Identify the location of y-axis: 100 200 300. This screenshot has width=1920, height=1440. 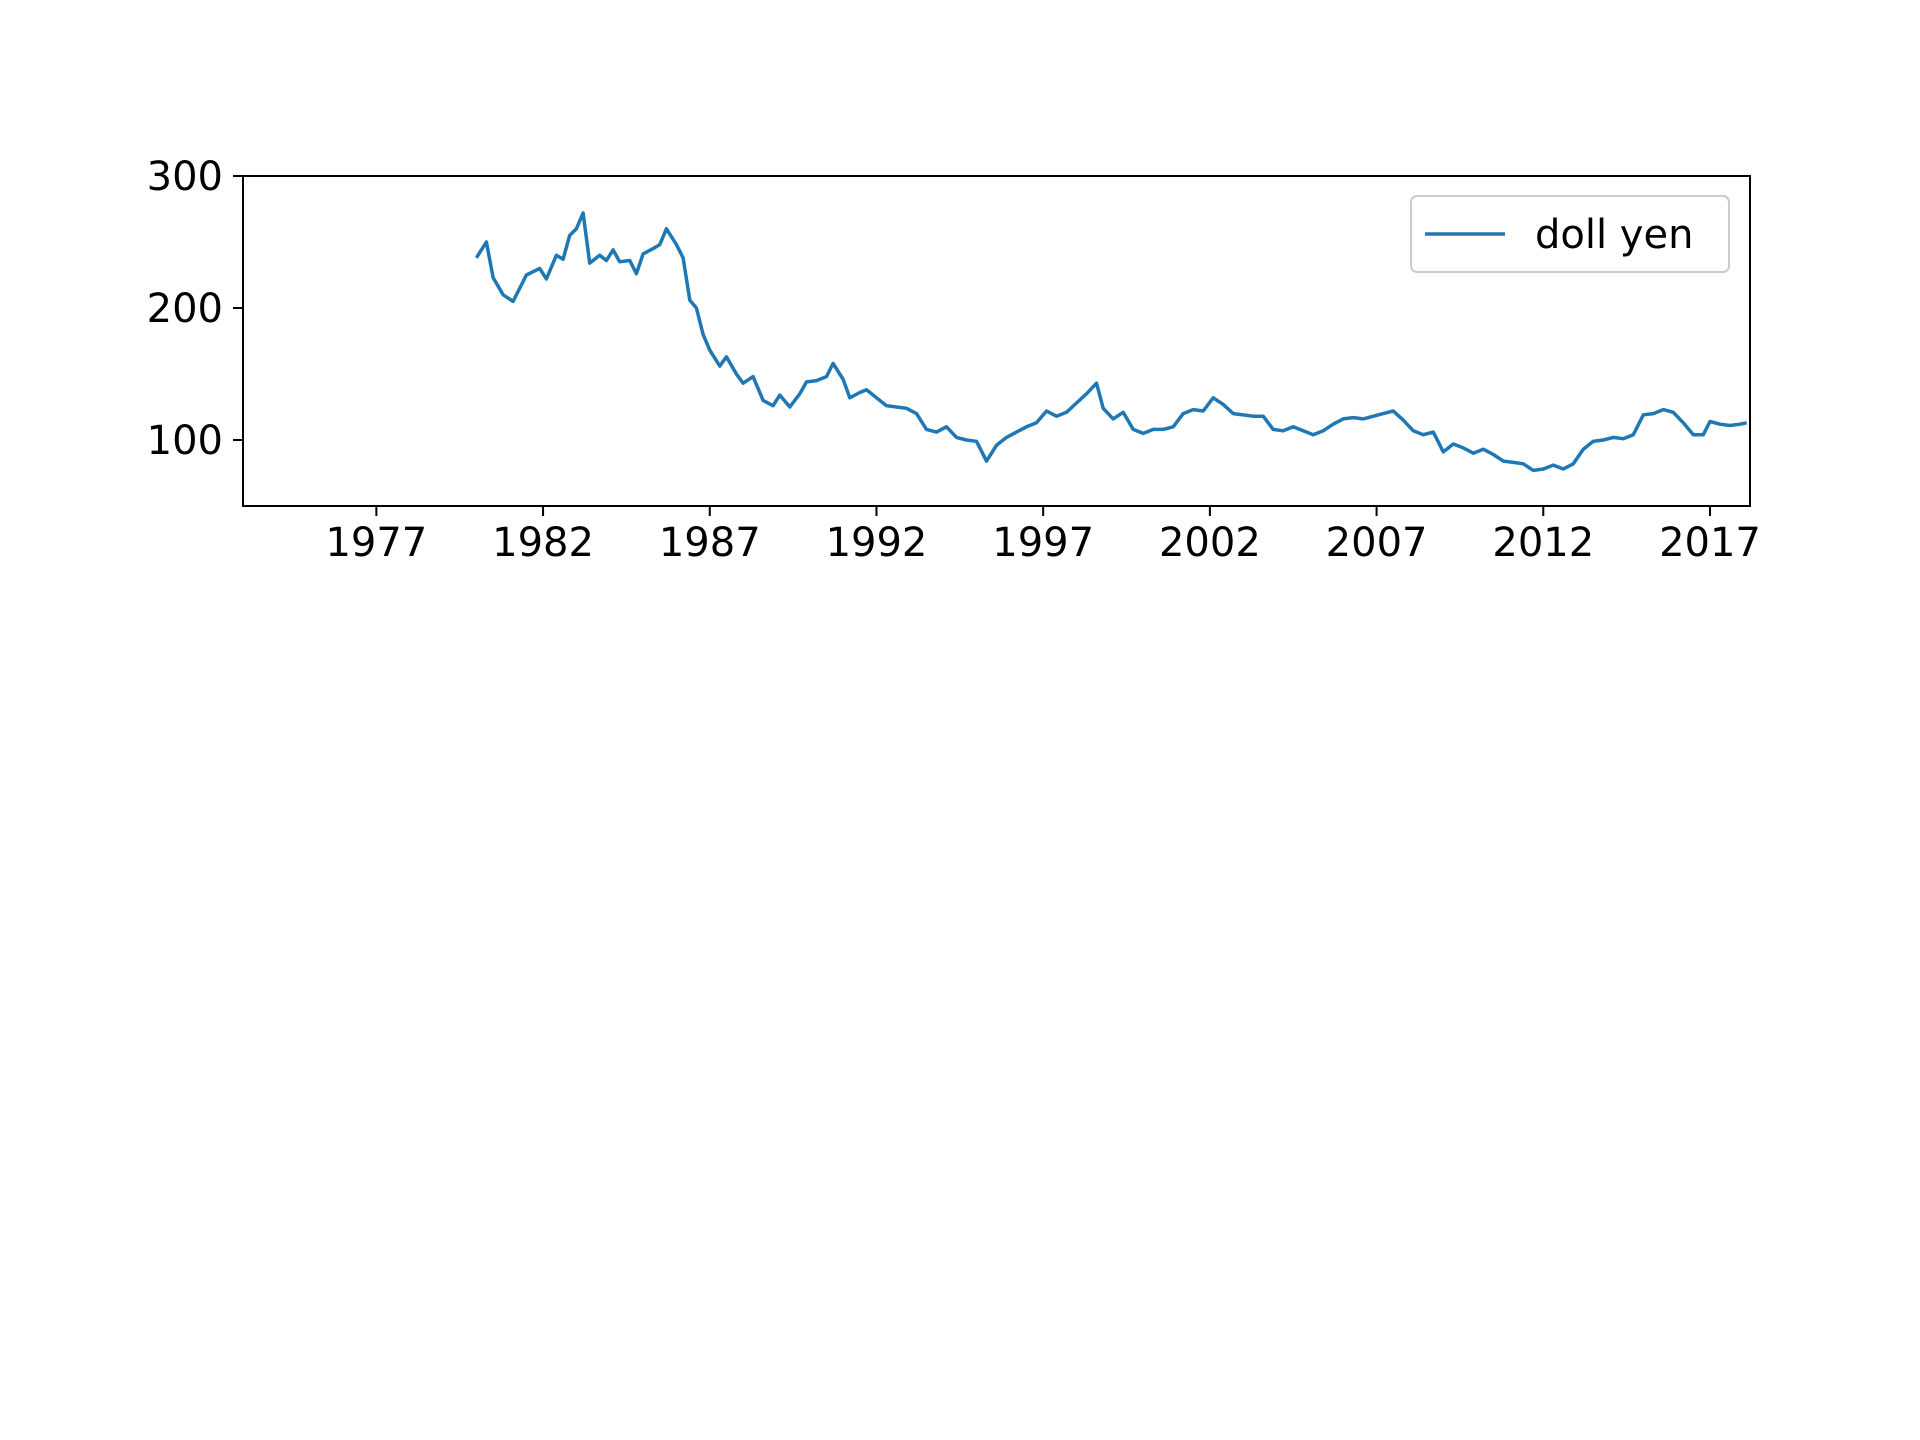
(195, 309).